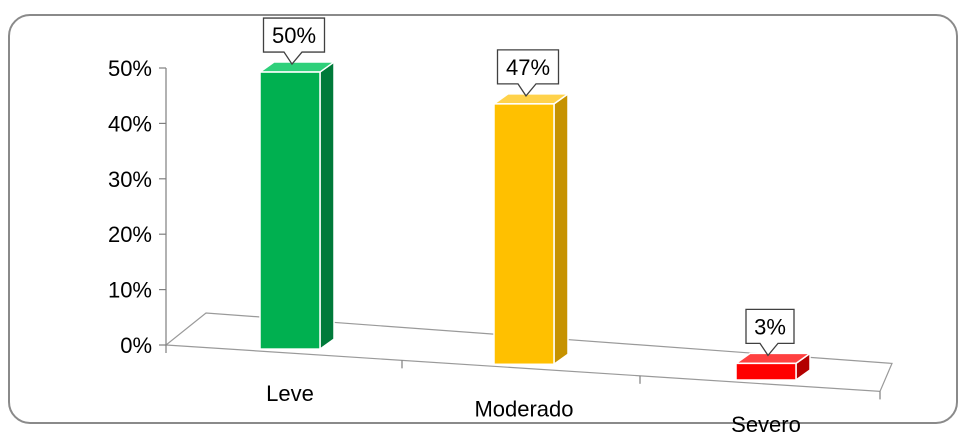  I want to click on y-tick-label: 20%, so click(130, 234).